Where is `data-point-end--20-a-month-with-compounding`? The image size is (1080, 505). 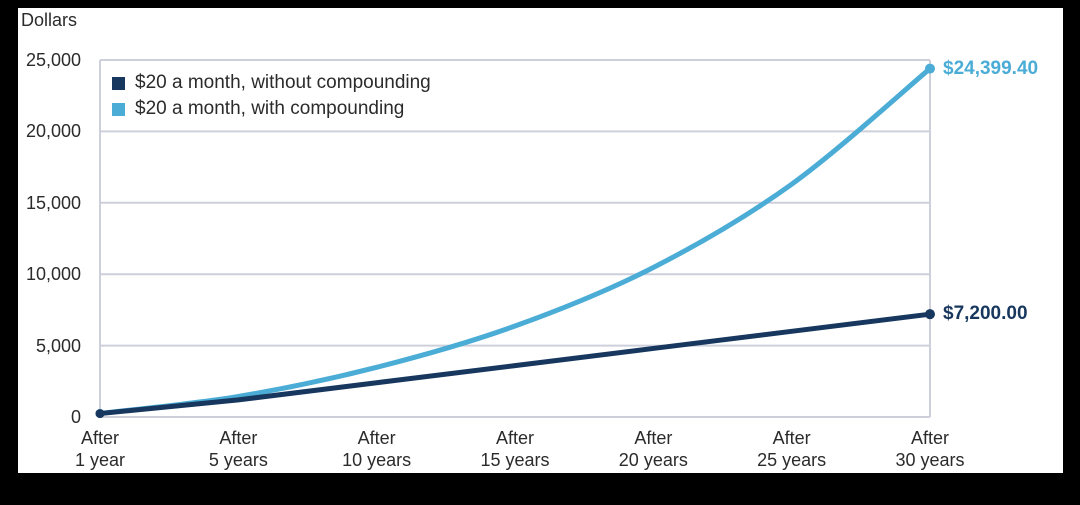
data-point-end--20-a-month-with-compounding is located at coordinates (930, 68).